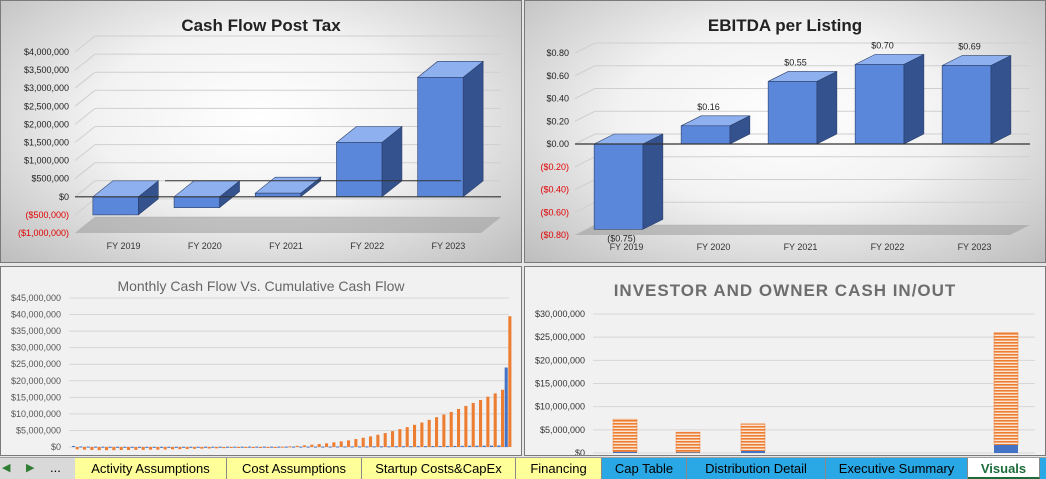 The width and height of the screenshot is (1046, 479). Describe the element at coordinates (554, 190) in the screenshot. I see `y-tick-label: ($0.40)` at that location.